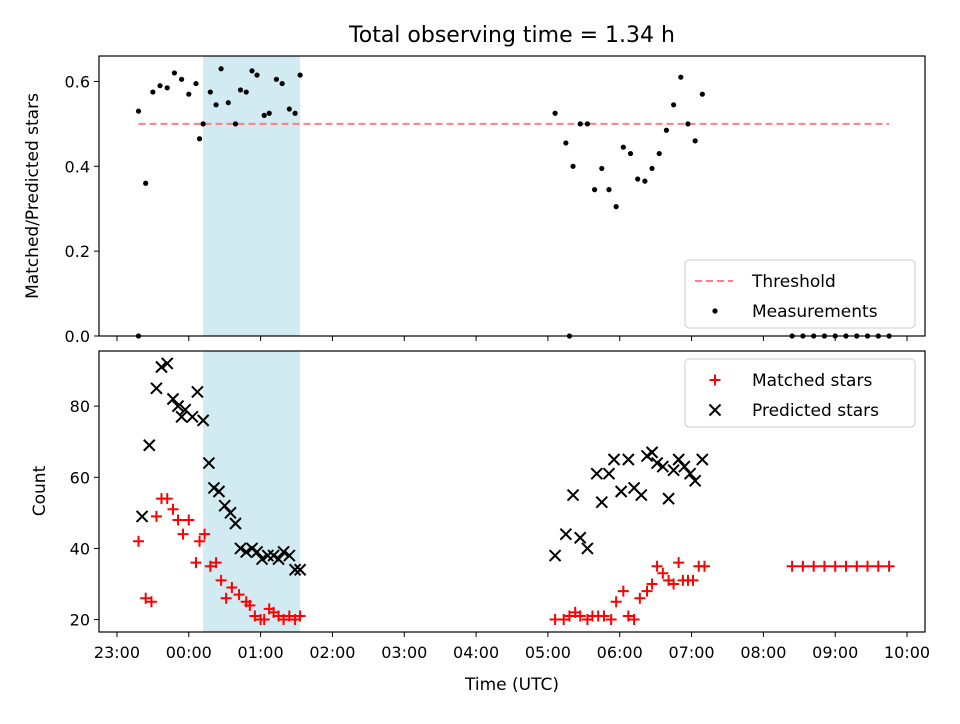  What do you see at coordinates (117, 652) in the screenshot?
I see `bottom-x-tick-label: 23:00` at bounding box center [117, 652].